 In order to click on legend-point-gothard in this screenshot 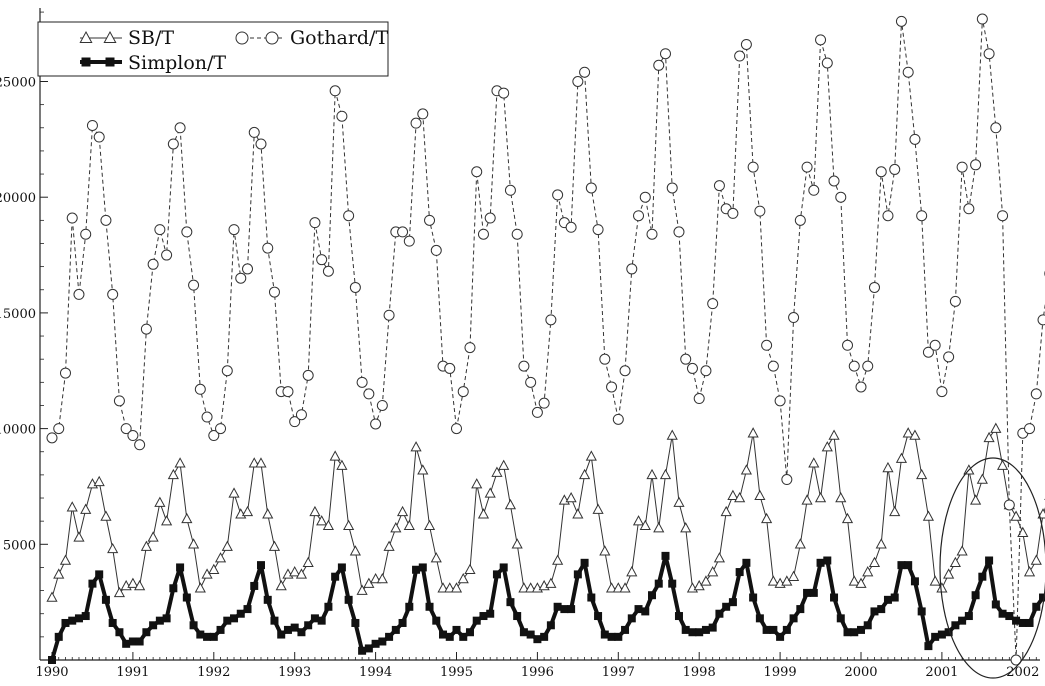, I will do `click(272, 38)`.